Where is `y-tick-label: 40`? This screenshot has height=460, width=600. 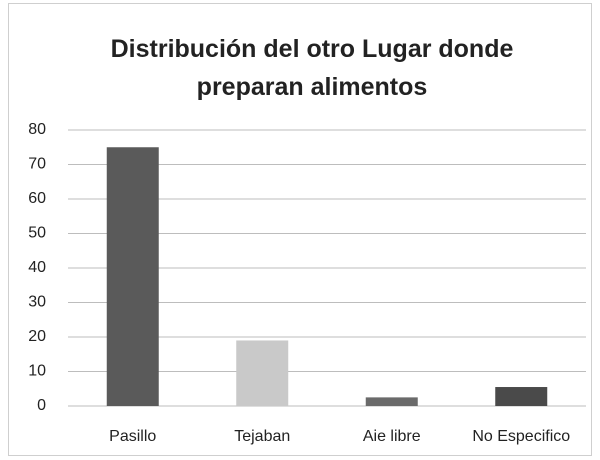
y-tick-label: 40 is located at coordinates (37, 267).